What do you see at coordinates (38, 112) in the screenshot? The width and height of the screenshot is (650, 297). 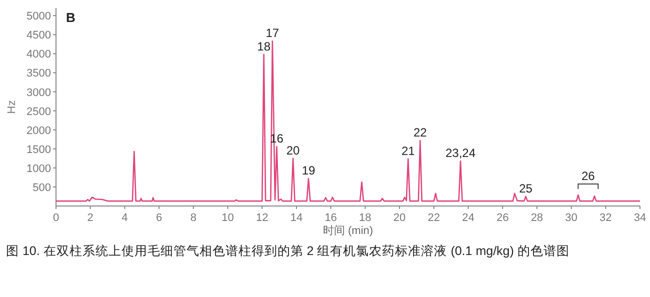 I see `y-tick-label: 2500` at bounding box center [38, 112].